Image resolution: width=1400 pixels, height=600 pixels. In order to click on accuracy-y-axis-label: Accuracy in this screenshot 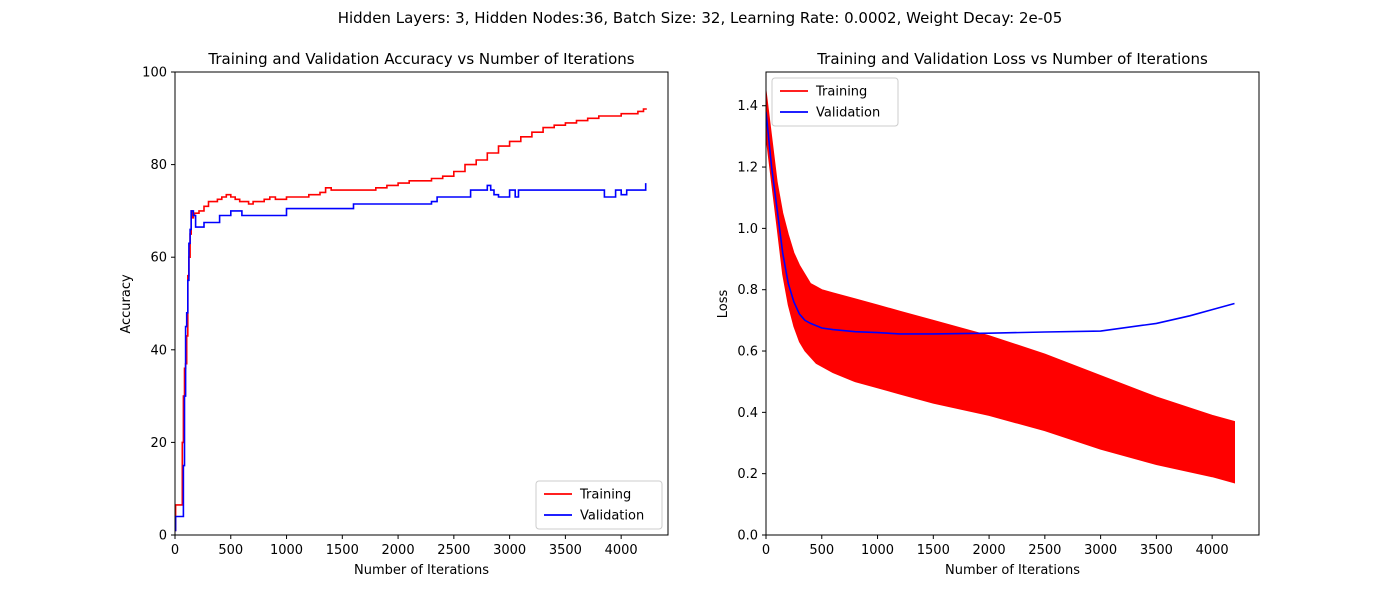, I will do `click(126, 304)`.